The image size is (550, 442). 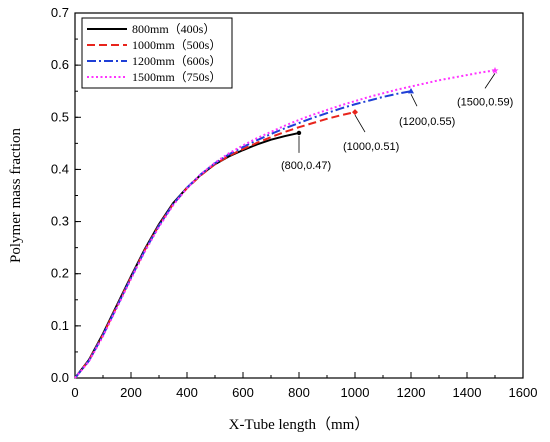 What do you see at coordinates (306, 166) in the screenshot?
I see `annotation-label: (800,0.47)` at bounding box center [306, 166].